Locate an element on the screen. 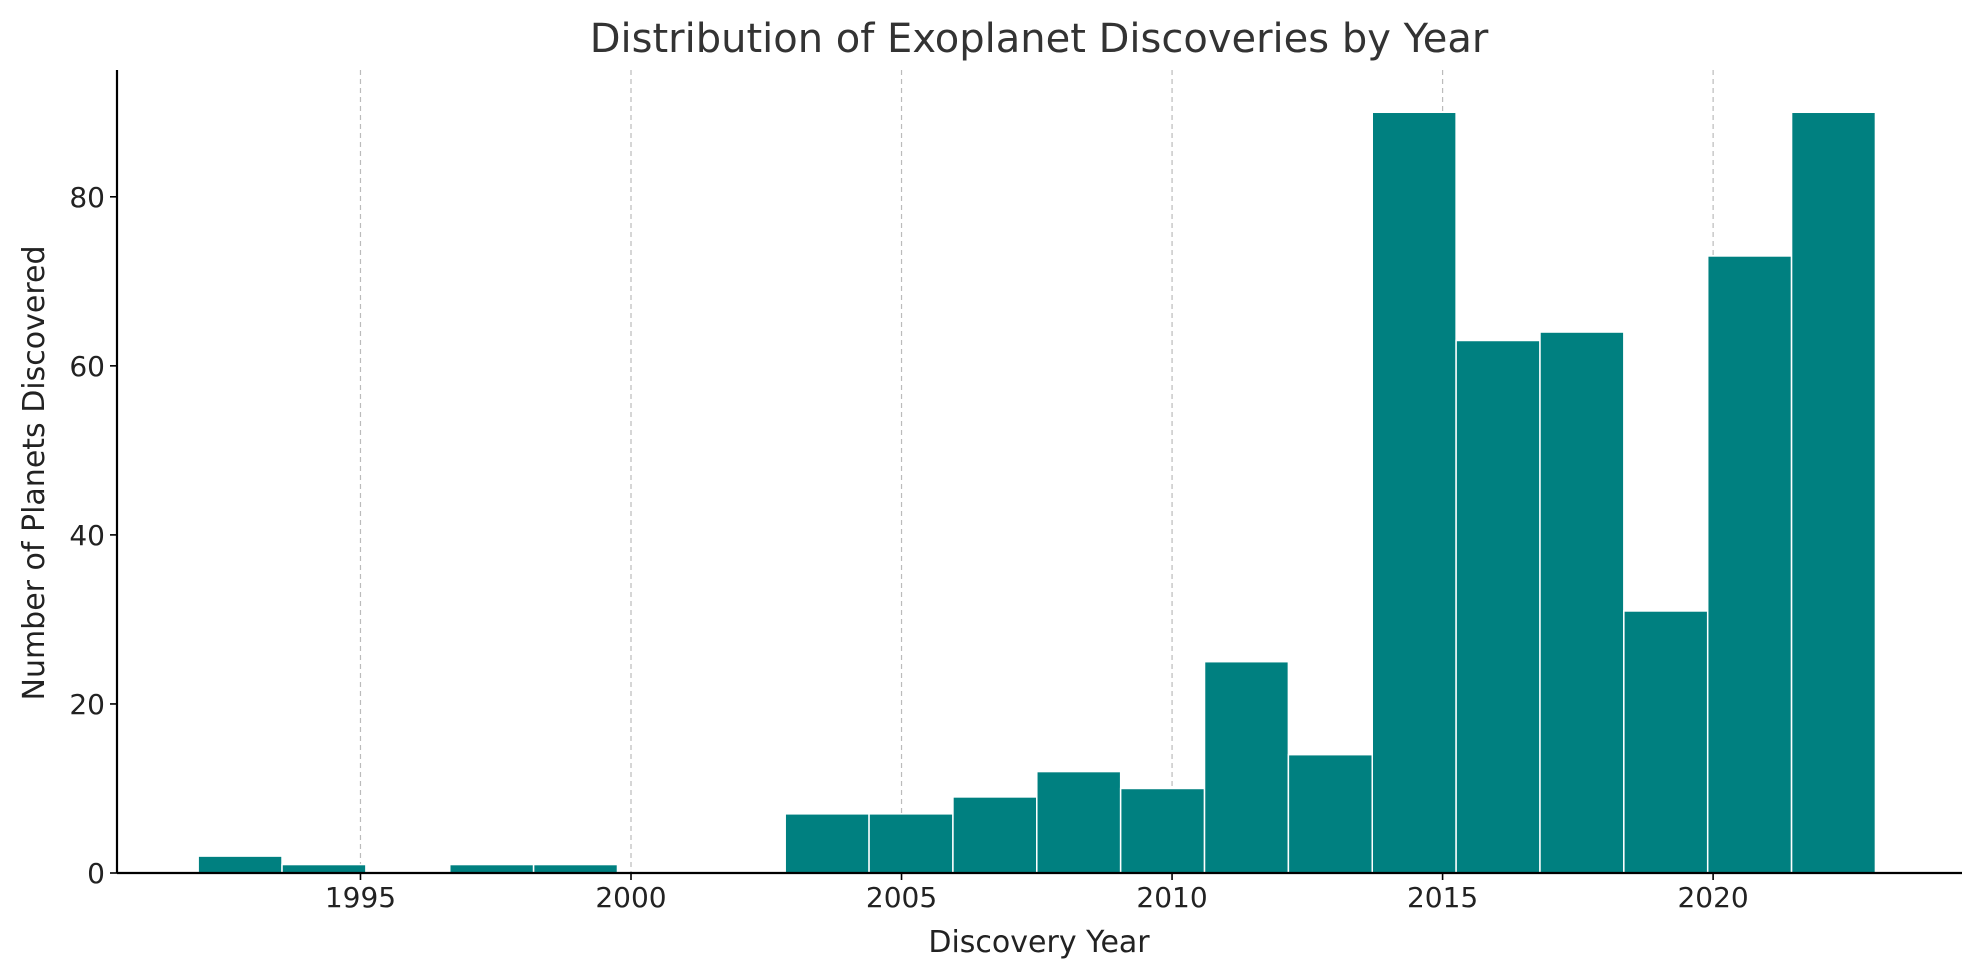  x-tick-label: 2020 is located at coordinates (1712, 897).